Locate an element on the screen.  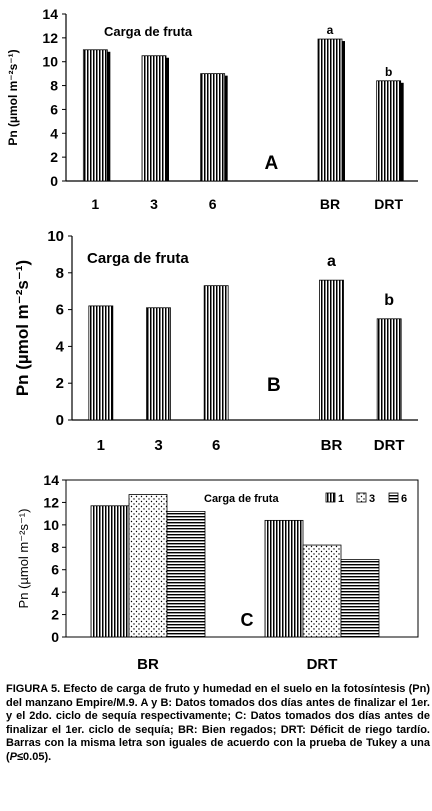
panel-label: A is located at coordinates (271, 163).